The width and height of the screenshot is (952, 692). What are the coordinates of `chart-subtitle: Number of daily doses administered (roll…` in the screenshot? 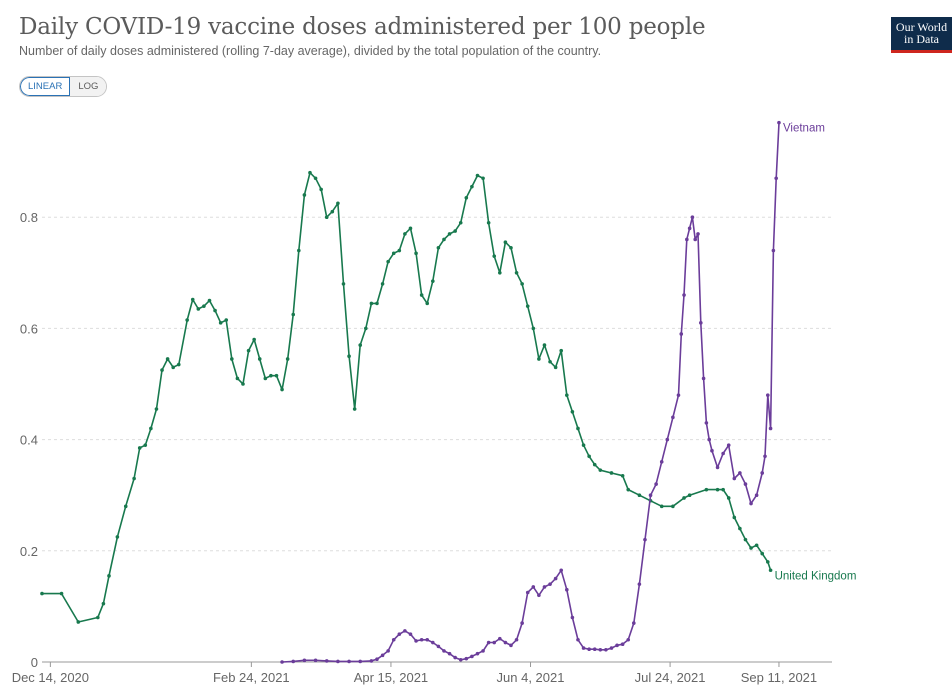 It's located at (310, 51).